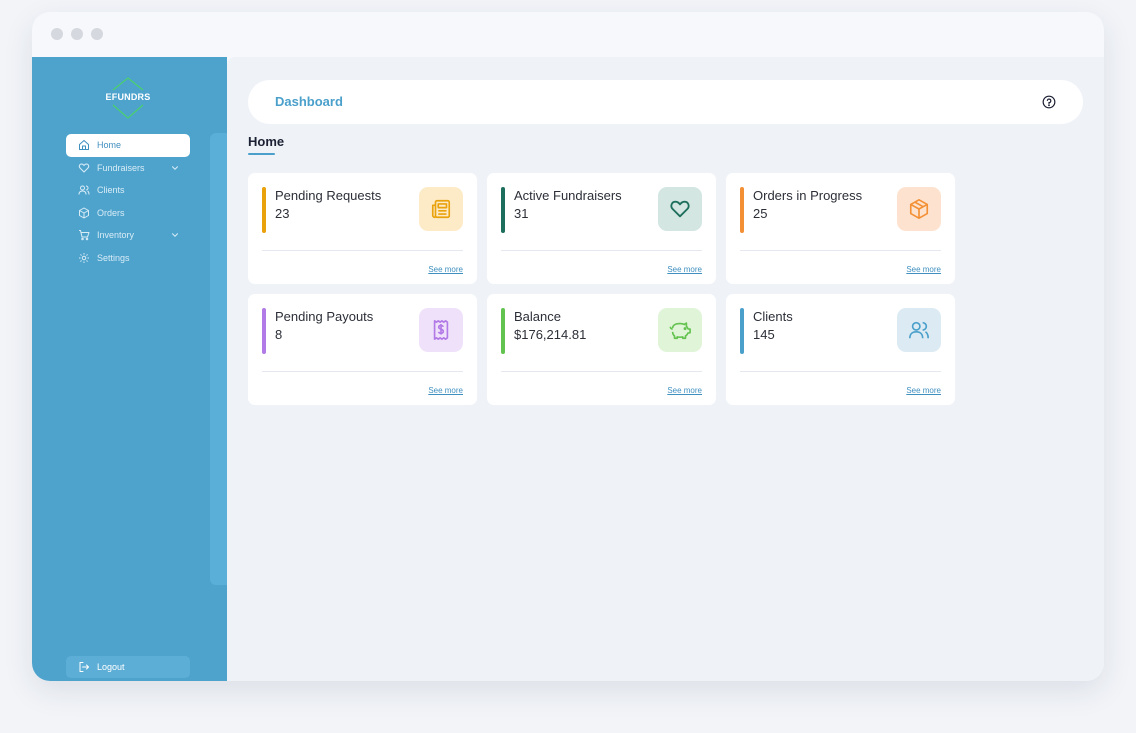 Image resolution: width=1136 pixels, height=733 pixels. I want to click on sidebar-item-clients: Clients, so click(128, 190).